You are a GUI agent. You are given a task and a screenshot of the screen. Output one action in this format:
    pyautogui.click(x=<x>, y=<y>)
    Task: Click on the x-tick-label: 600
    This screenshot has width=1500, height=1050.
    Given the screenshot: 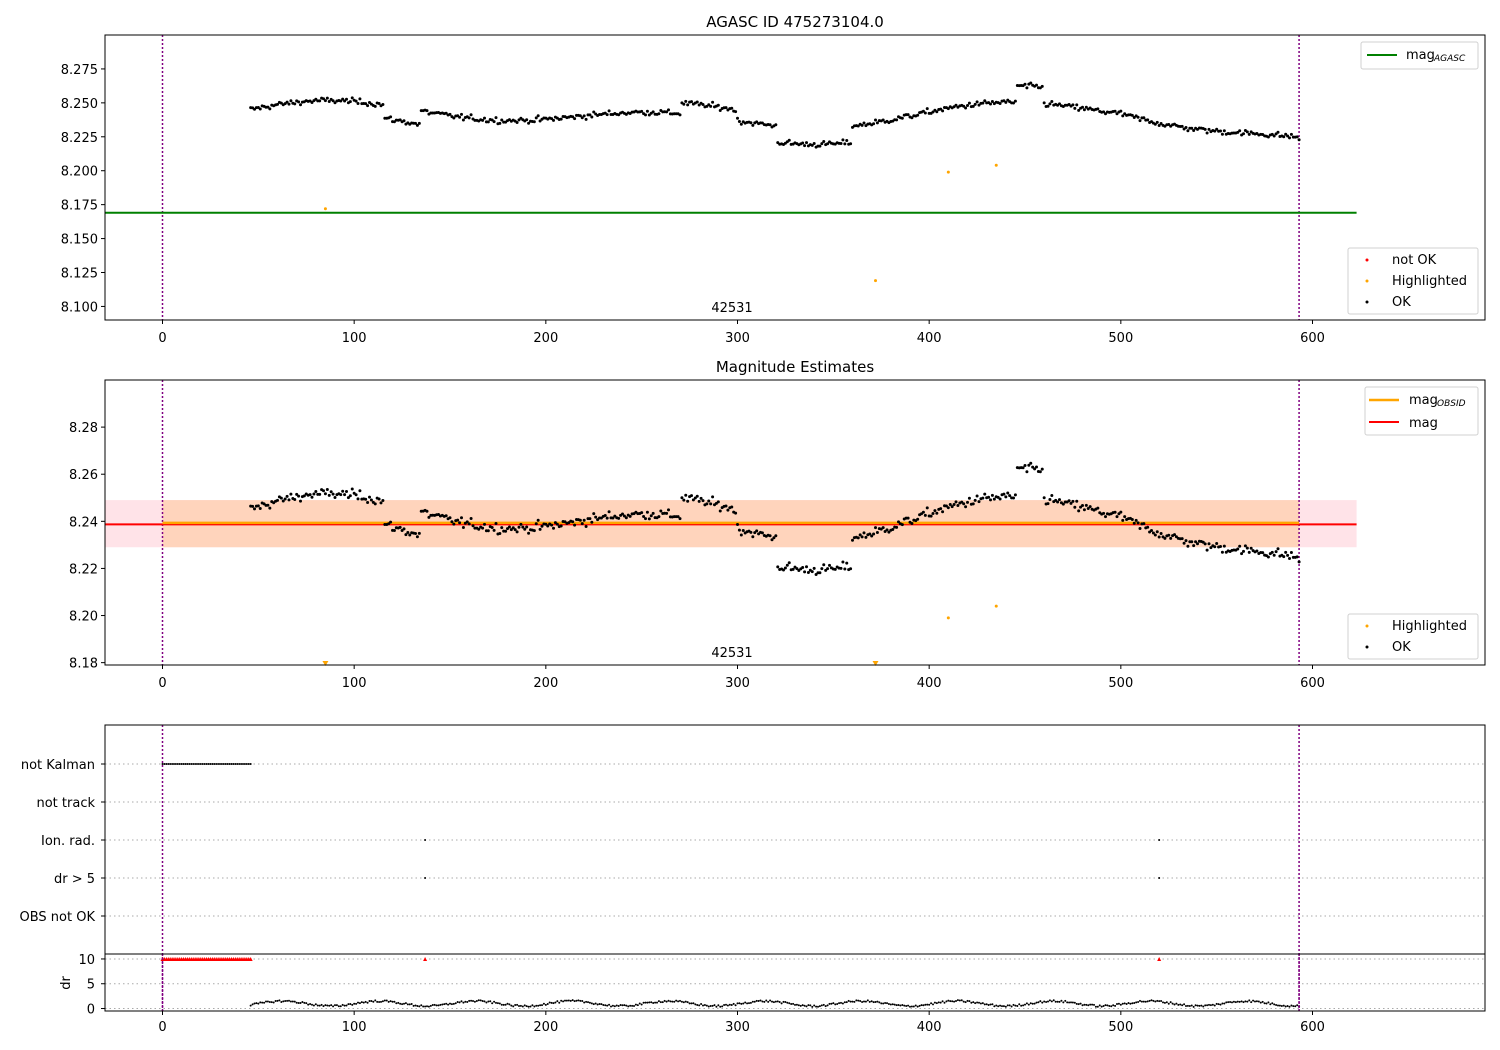 What is the action you would take?
    pyautogui.click(x=1312, y=338)
    